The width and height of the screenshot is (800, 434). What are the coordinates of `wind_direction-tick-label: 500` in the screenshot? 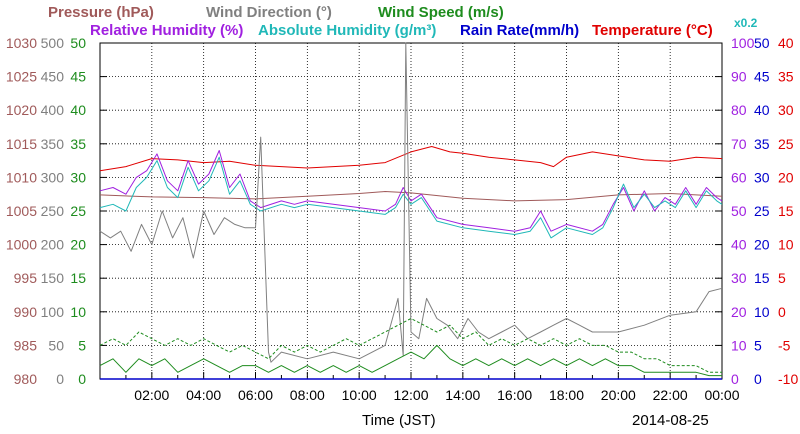 It's located at (53, 43).